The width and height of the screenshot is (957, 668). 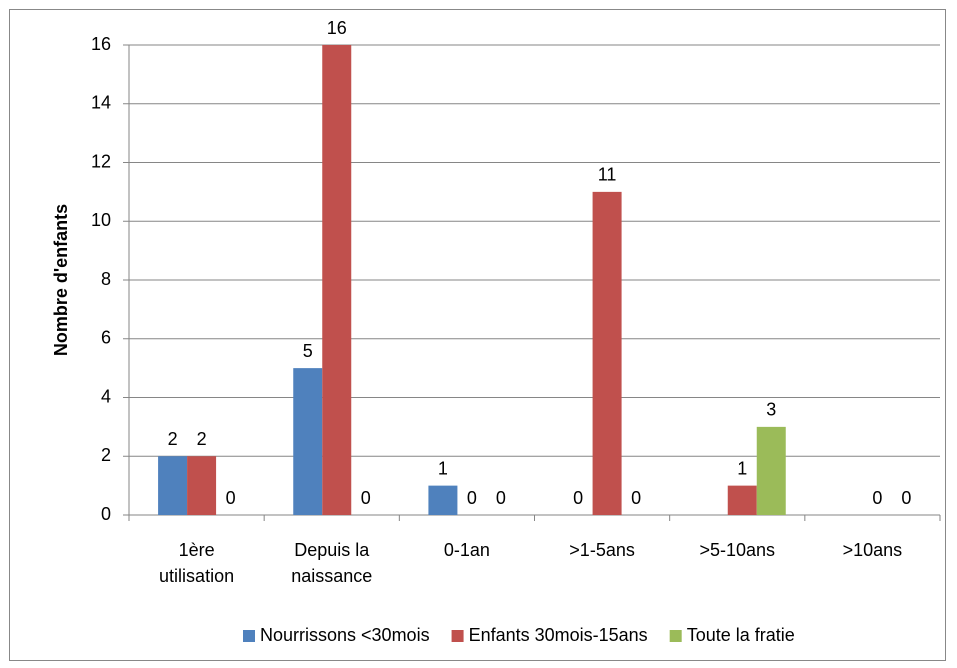 What do you see at coordinates (196, 563) in the screenshot?
I see `x-tick-label: 1ère utilisation` at bounding box center [196, 563].